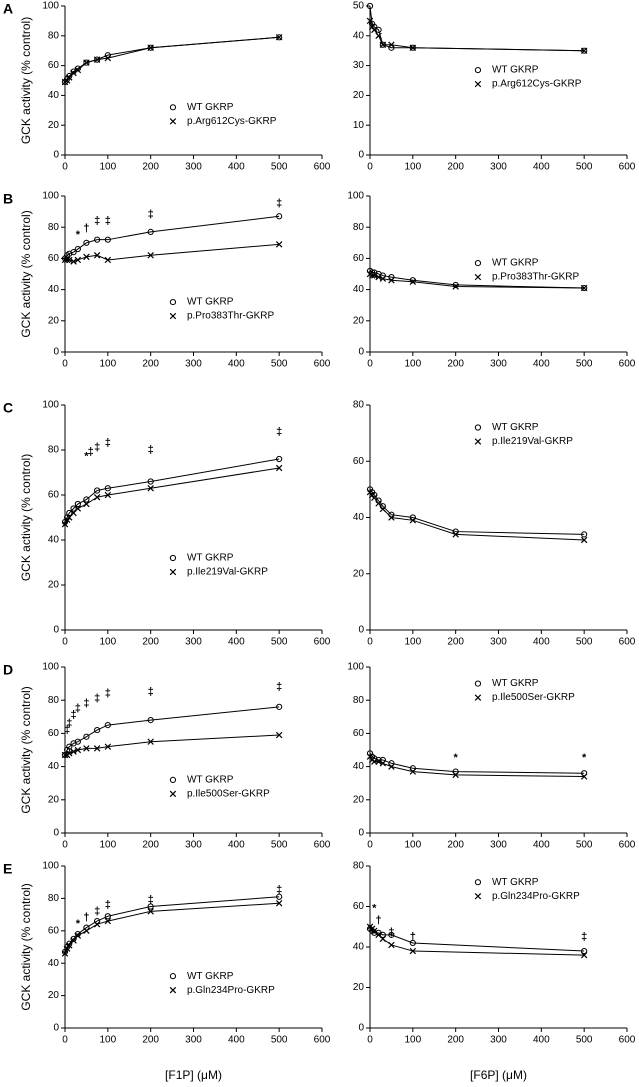  I want to click on y-tick-label: 20, so click(54, 995).